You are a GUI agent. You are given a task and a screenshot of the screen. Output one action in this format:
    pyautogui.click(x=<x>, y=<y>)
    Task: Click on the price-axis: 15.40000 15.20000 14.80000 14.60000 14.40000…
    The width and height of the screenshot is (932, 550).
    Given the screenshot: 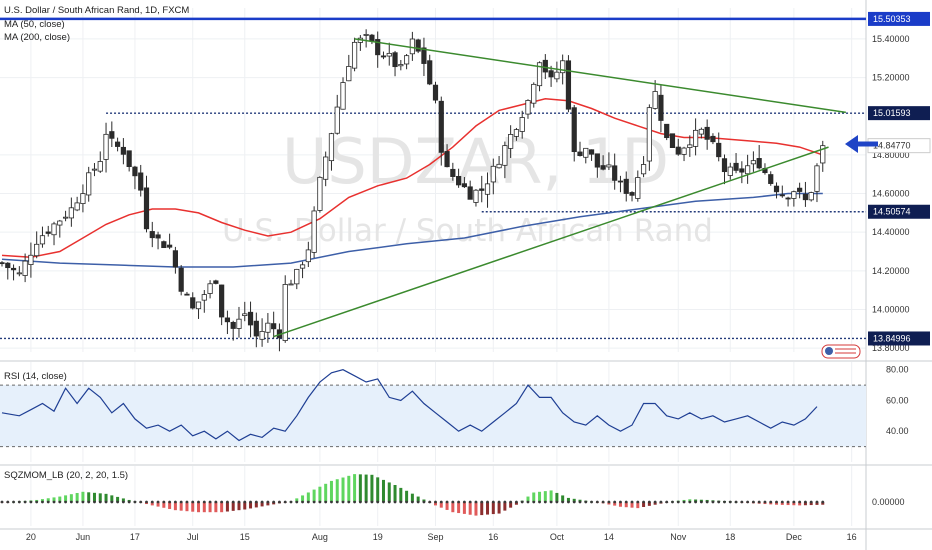 What is the action you would take?
    pyautogui.click(x=899, y=182)
    